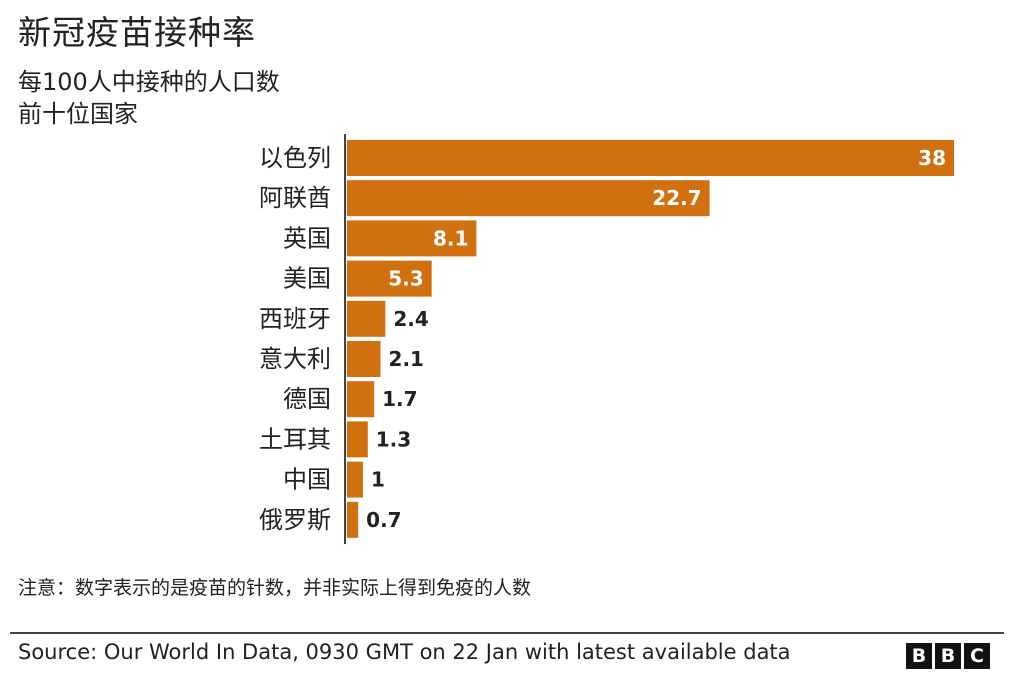 This screenshot has height=676, width=1024. What do you see at coordinates (932, 158) in the screenshot?
I see `value-label: 38` at bounding box center [932, 158].